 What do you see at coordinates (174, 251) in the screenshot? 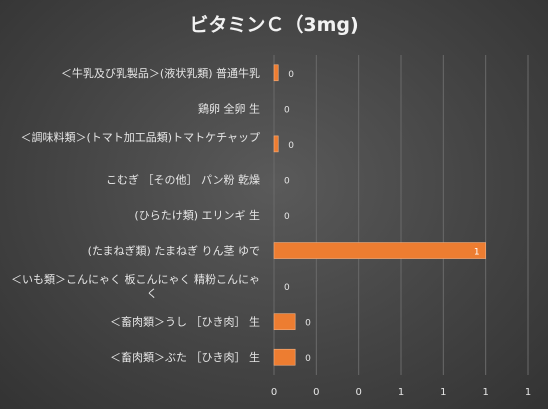
I see `category-label: (たまねぎ類) たまねぎ りん茎 ゆで` at bounding box center [174, 251].